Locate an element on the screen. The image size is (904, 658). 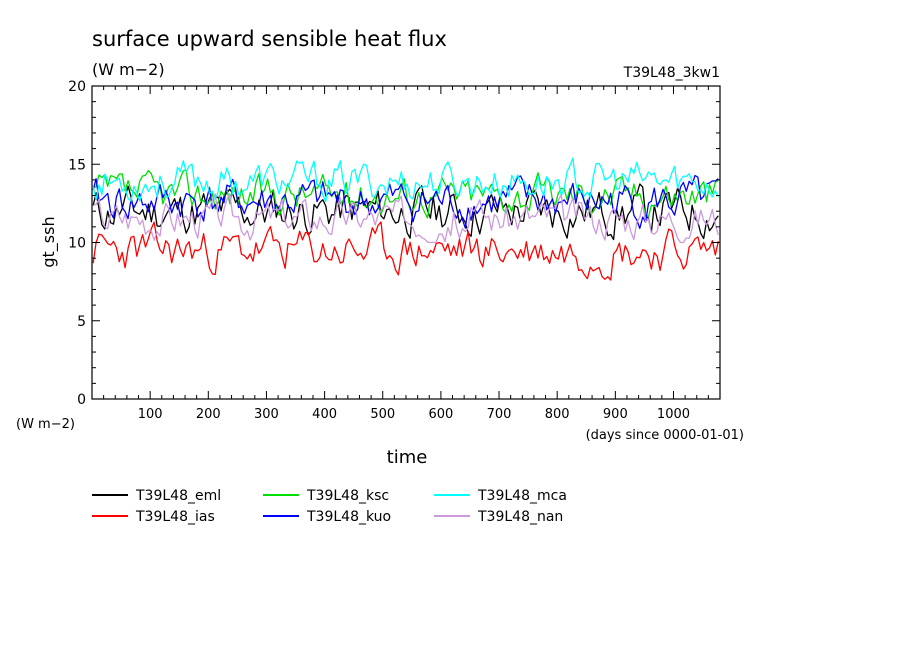
legend-label-T39L48_nan: T39L48_nan is located at coordinates (520, 517).